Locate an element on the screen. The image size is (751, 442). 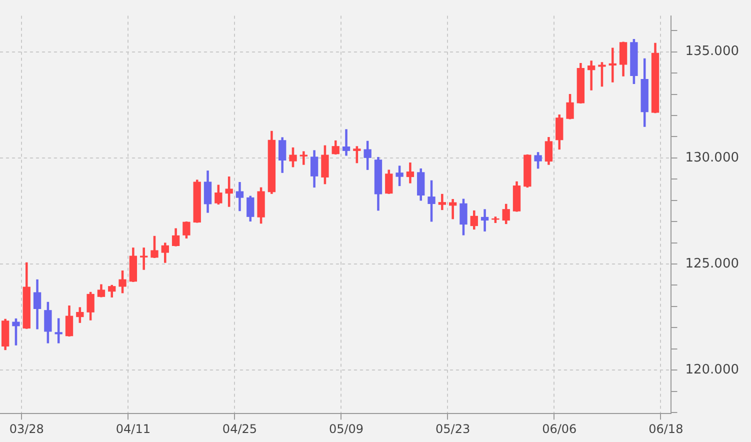
x-tick-label: 06/18 is located at coordinates (666, 429).